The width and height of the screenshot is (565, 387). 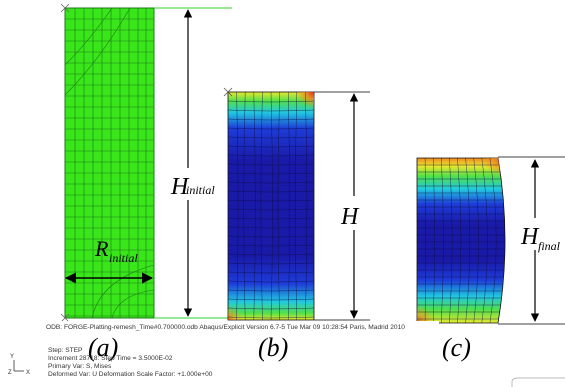 What do you see at coordinates (530, 237) in the screenshot?
I see `h-final-label: H` at bounding box center [530, 237].